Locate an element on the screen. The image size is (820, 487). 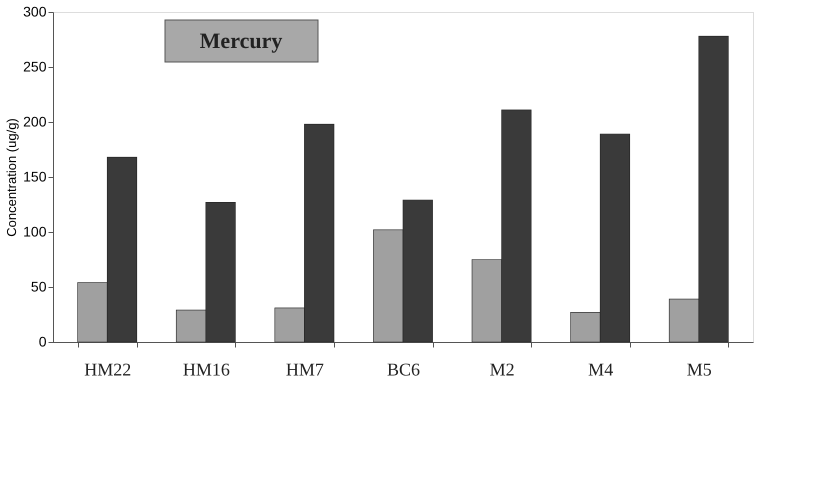
y-tick-label: 200 is located at coordinates (35, 122).